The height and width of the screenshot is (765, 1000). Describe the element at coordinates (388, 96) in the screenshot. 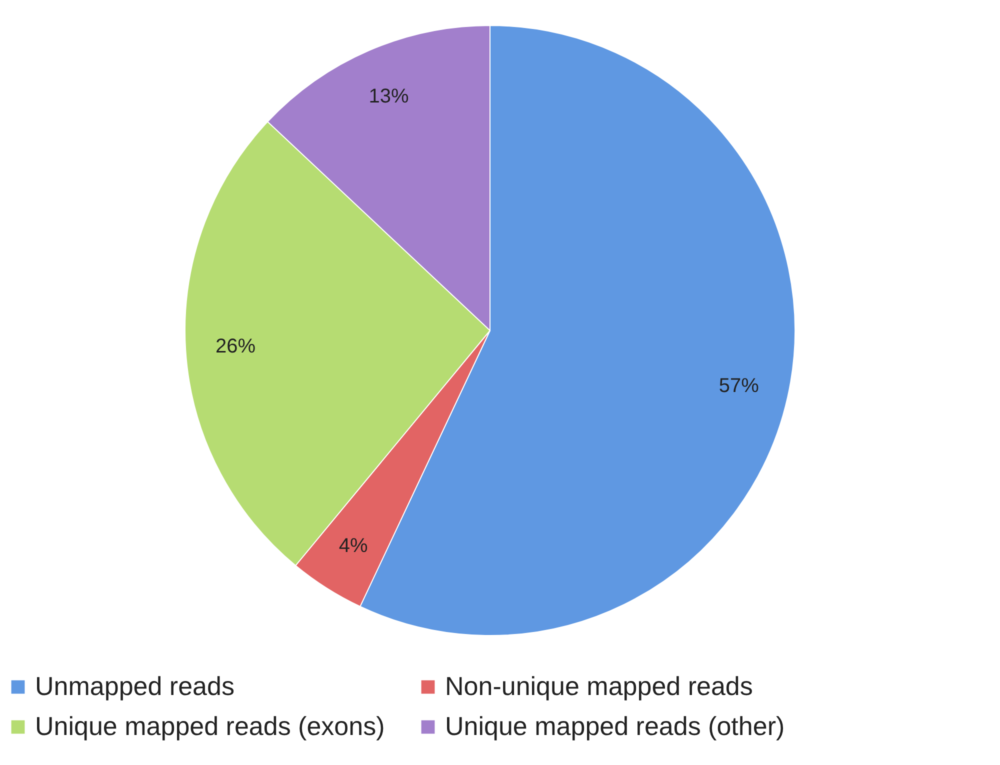

I see `data-label: 13%` at that location.